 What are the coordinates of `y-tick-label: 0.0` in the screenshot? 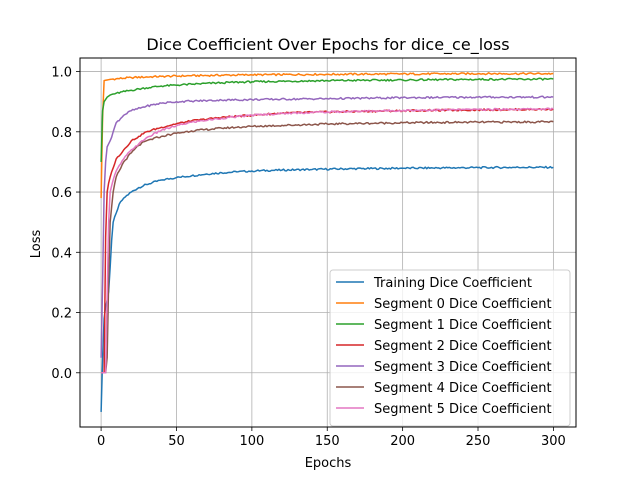 It's located at (61, 374).